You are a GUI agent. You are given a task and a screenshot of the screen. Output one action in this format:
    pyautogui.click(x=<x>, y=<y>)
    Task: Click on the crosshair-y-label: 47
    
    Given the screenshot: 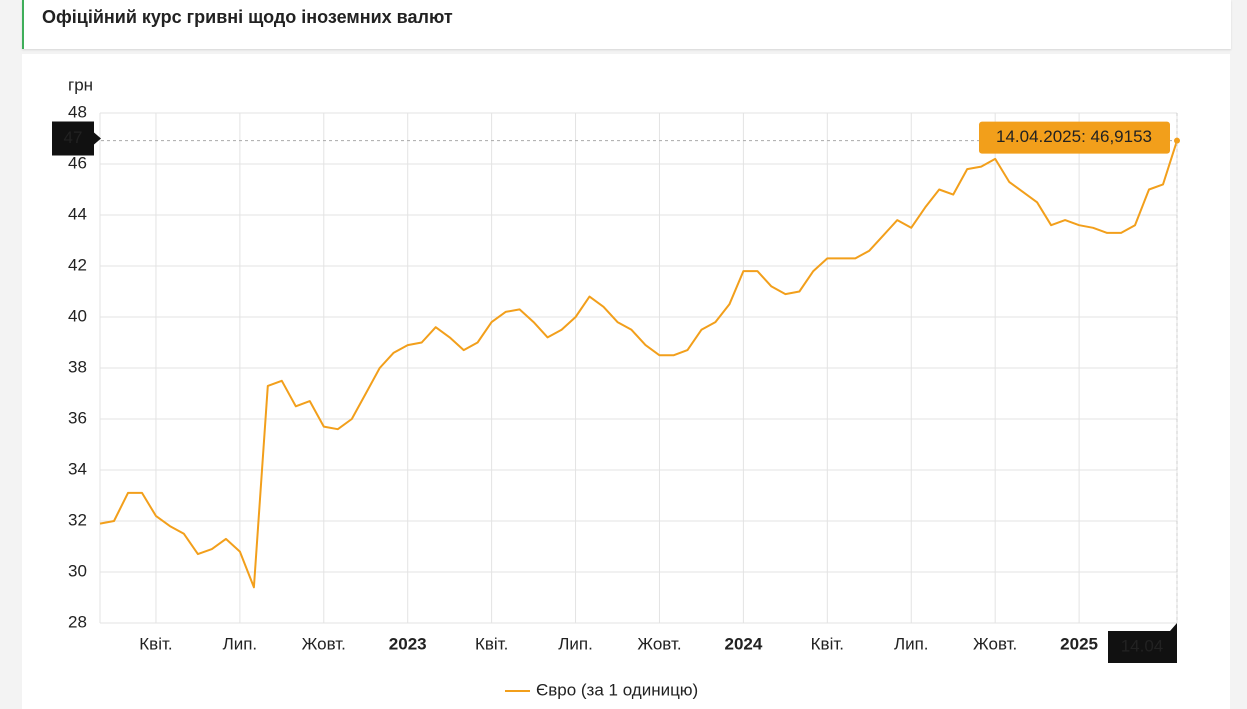 What is the action you would take?
    pyautogui.click(x=73, y=137)
    